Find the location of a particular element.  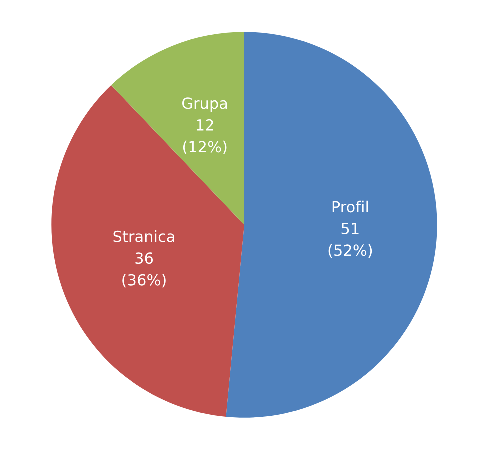

pie-slice is located at coordinates (177, 128).